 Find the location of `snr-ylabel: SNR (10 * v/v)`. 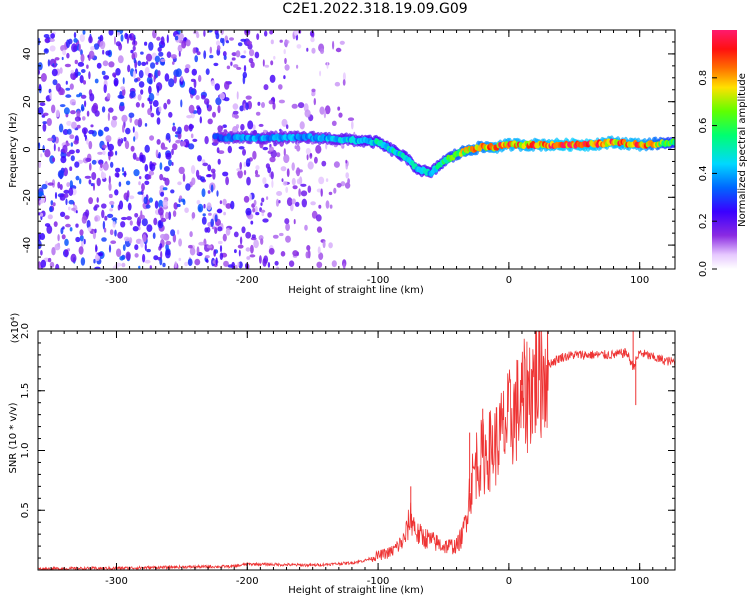

snr-ylabel: SNR (10 * v/v) is located at coordinates (13, 437).